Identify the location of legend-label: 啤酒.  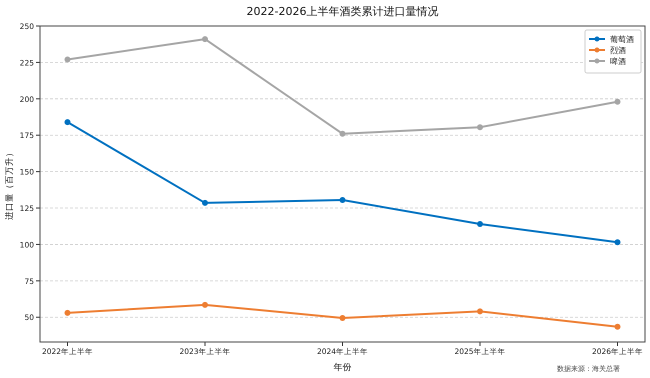
(618, 61).